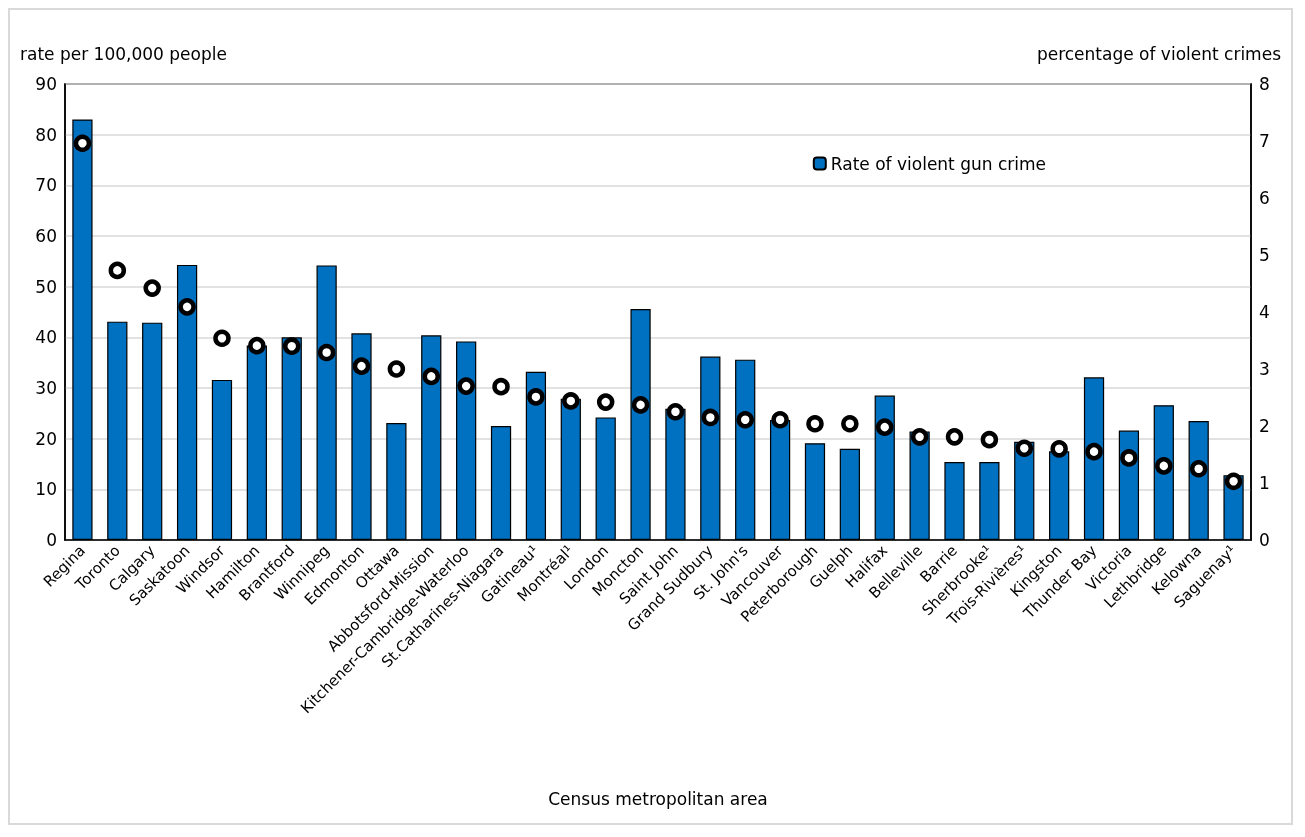  I want to click on y2-tick-label: 0, so click(1264, 540).